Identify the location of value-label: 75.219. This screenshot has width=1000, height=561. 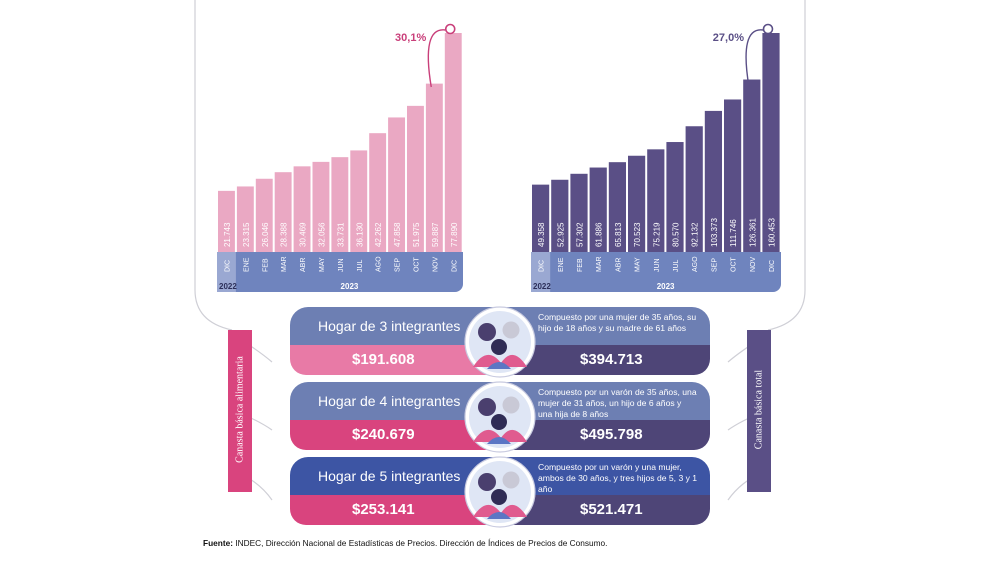
(656, 234).